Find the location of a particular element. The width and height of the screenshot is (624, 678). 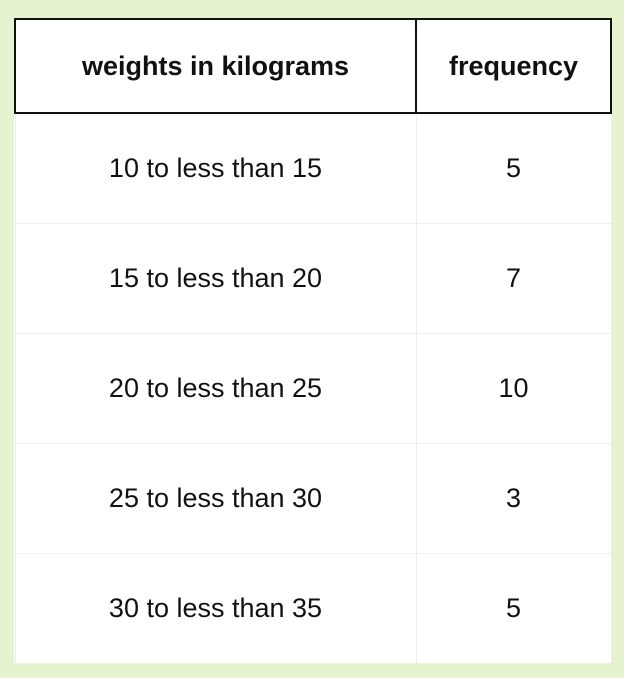

weight-range-cell: 30 to less than 35 is located at coordinates (215, 608).